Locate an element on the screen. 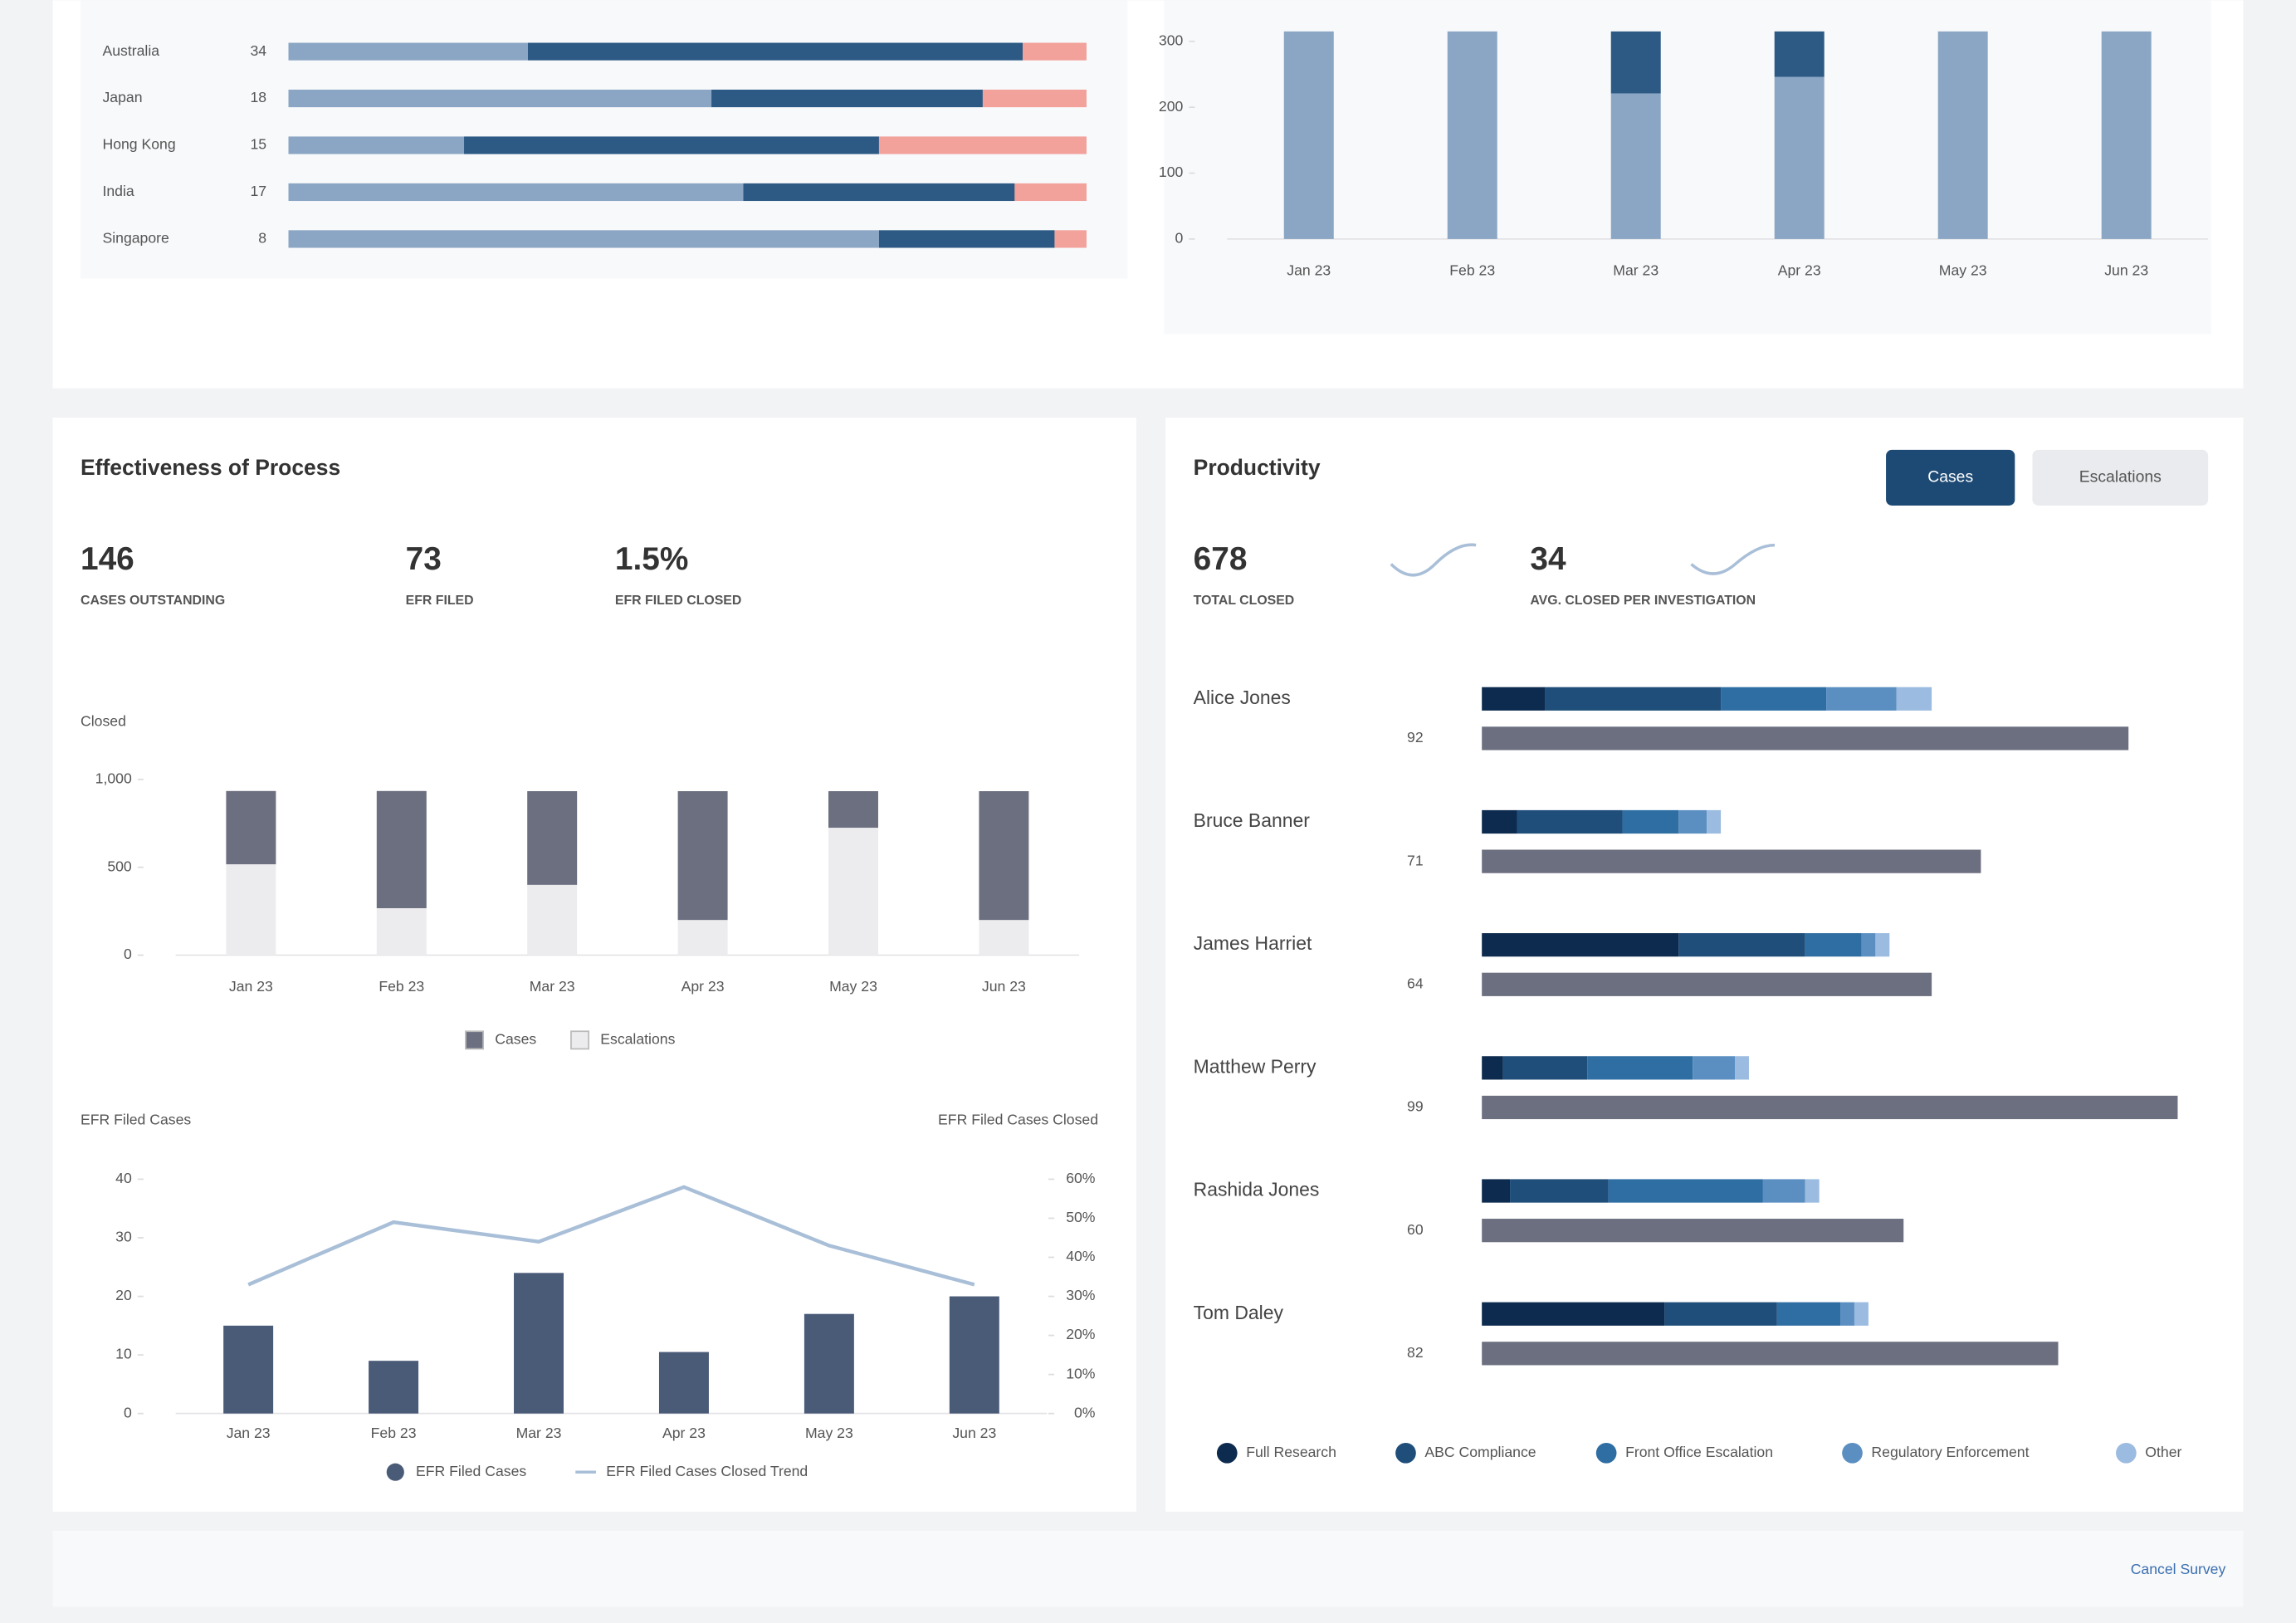 The image size is (2296, 1623). y2-tick-label: 30% is located at coordinates (1081, 1295).